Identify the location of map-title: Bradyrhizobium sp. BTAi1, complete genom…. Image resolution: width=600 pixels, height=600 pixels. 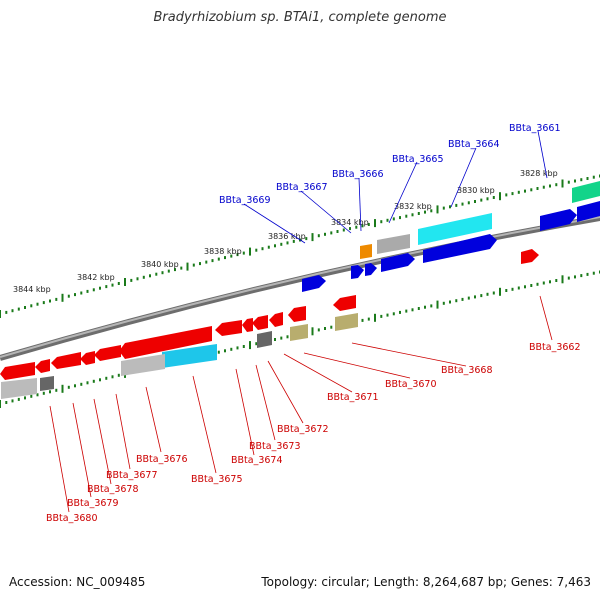
(300, 17).